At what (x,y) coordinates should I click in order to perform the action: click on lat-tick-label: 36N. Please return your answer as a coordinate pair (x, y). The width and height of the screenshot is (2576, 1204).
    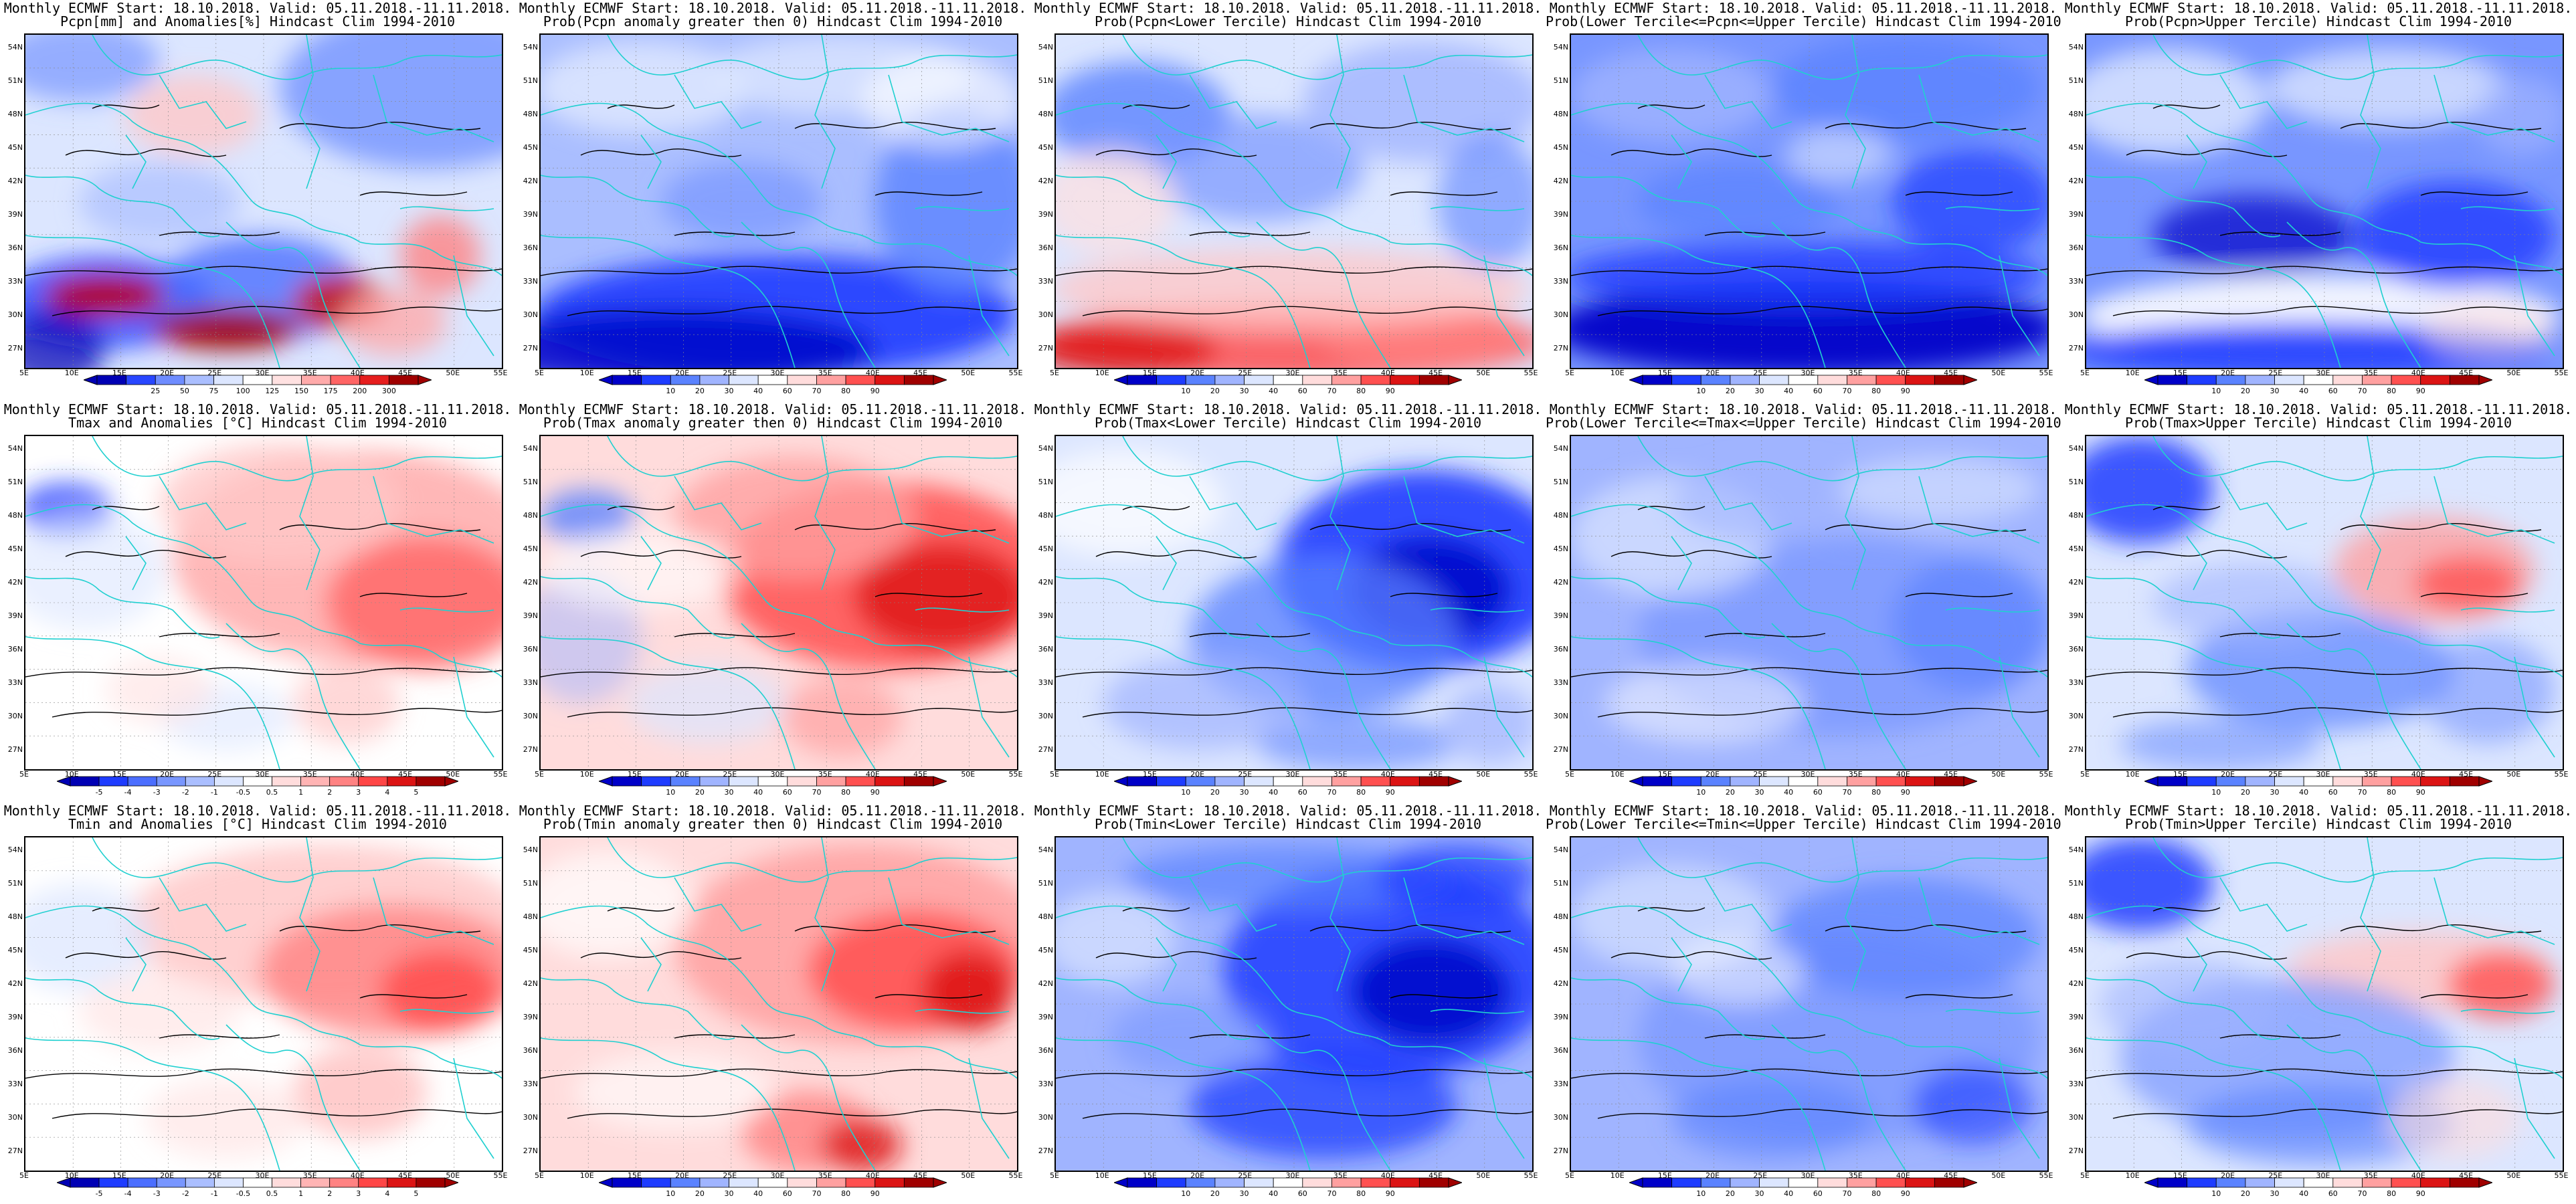
    Looking at the image, I should click on (530, 649).